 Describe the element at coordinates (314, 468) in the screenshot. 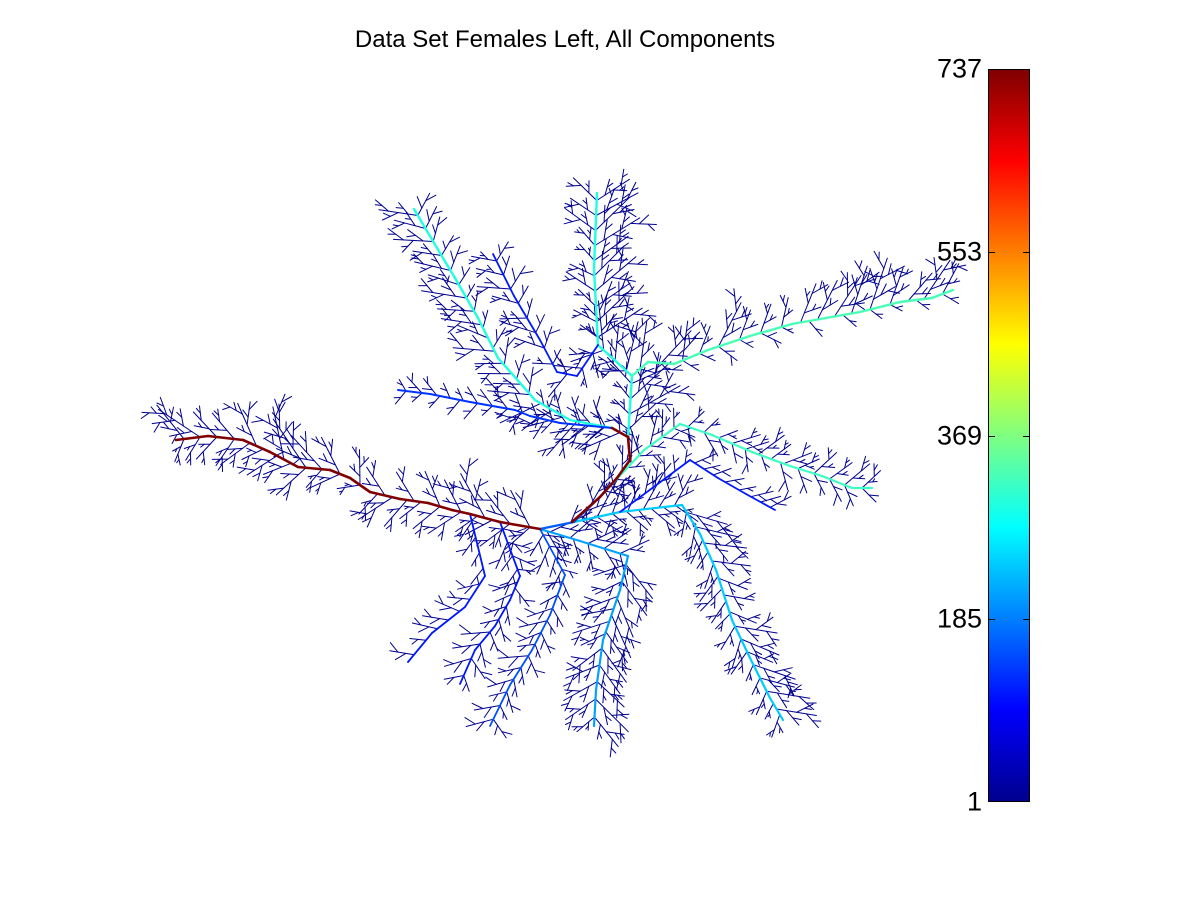

I see `tree-branch-root-trunk` at that location.